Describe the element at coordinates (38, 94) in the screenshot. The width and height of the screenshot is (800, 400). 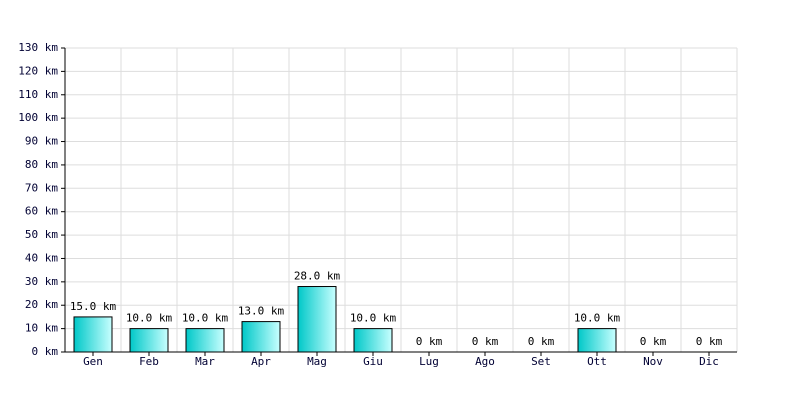
I see `y-tick-label: 110 km` at that location.